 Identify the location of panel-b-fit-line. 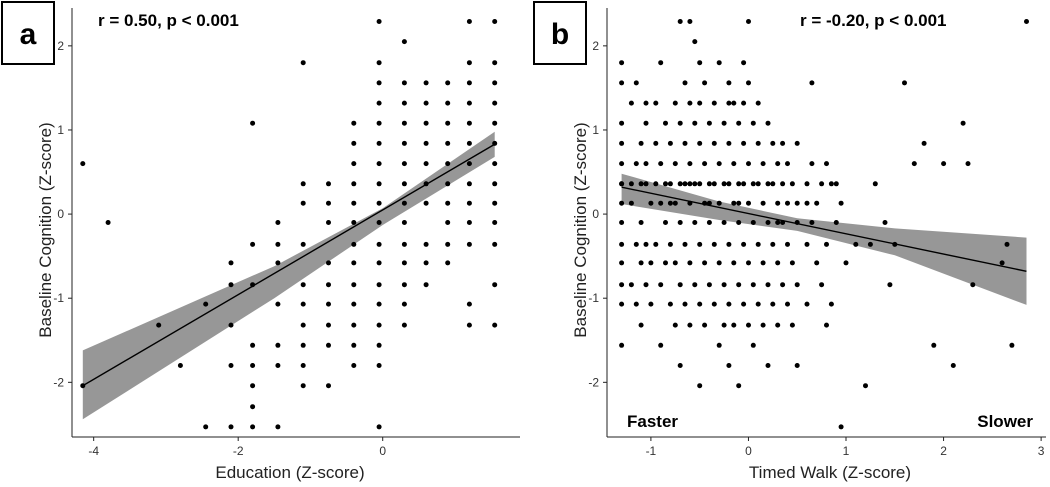
(824, 229).